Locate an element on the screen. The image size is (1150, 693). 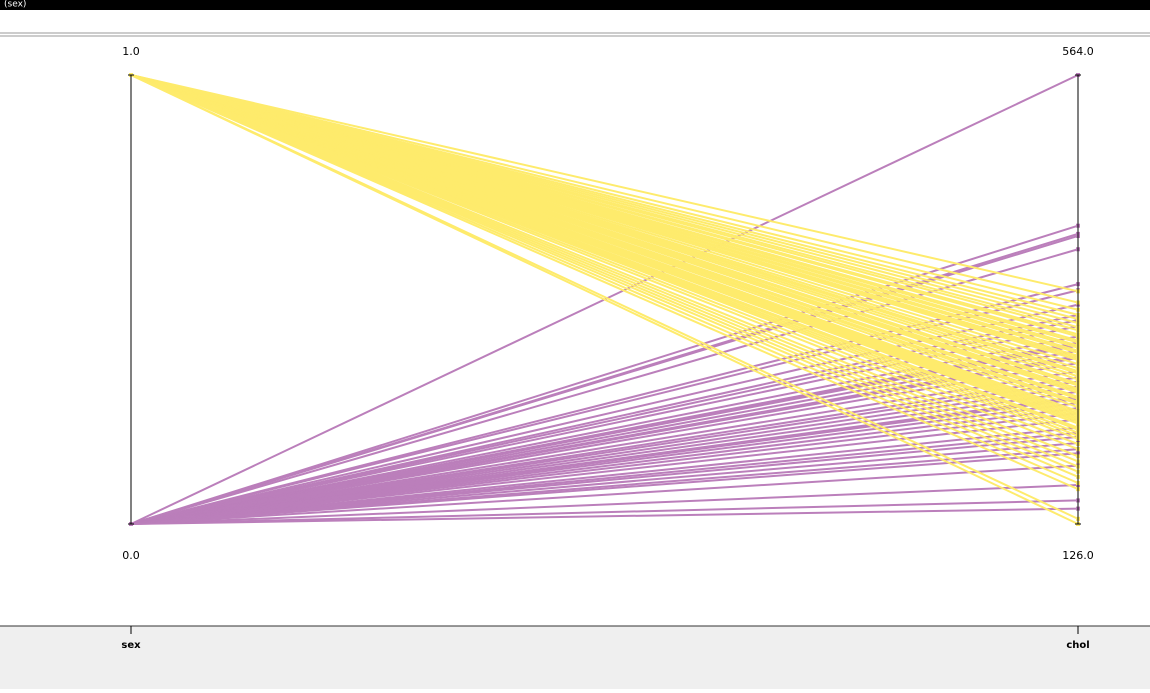
tick-label: 564.0 is located at coordinates (1078, 51).